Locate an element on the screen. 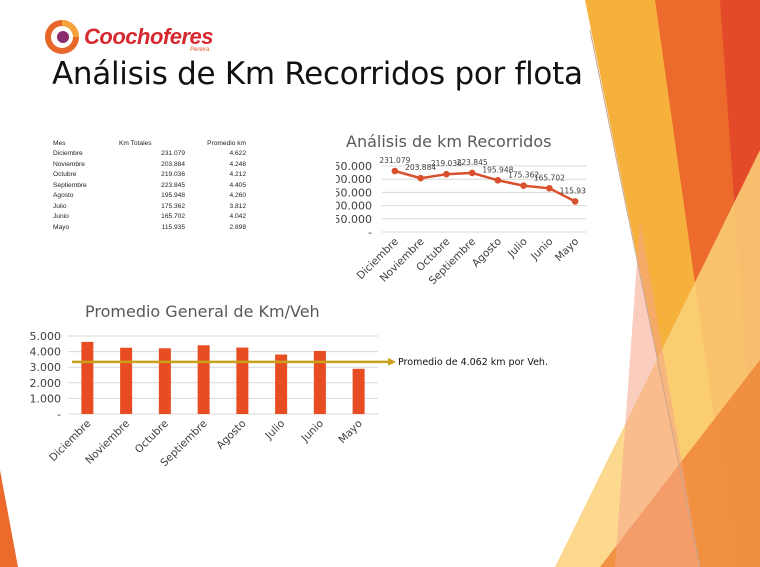  table-cell: Diciembre is located at coordinates (68, 154).